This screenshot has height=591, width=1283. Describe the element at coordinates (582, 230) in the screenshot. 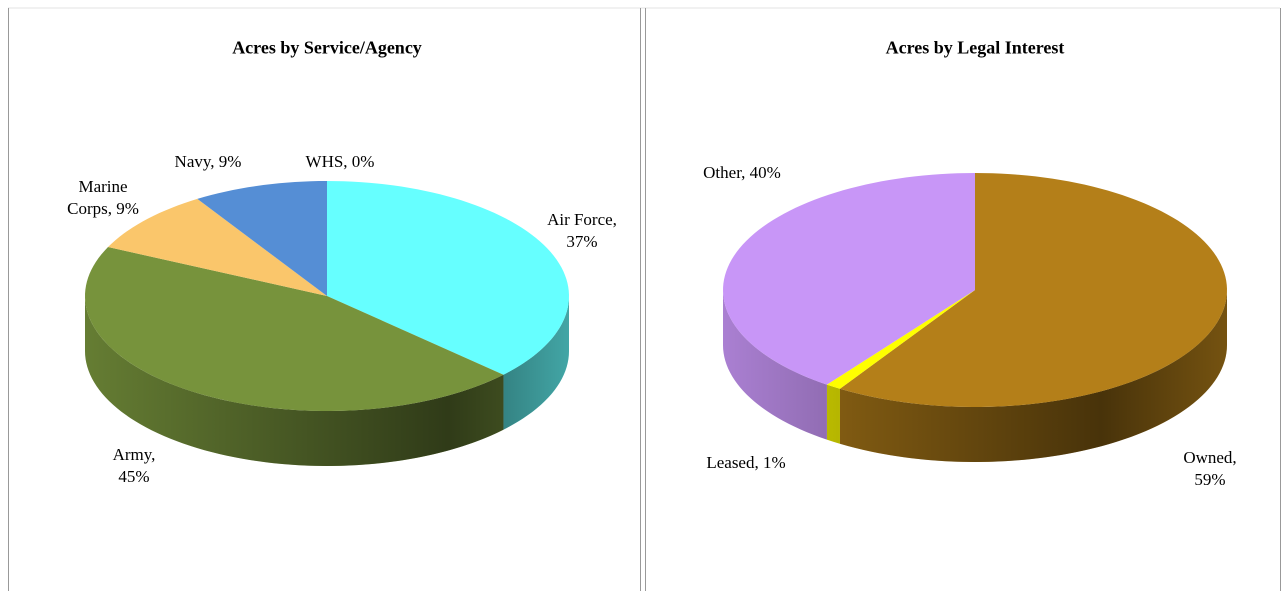

I see `data-label: Air Force, 37%` at that location.